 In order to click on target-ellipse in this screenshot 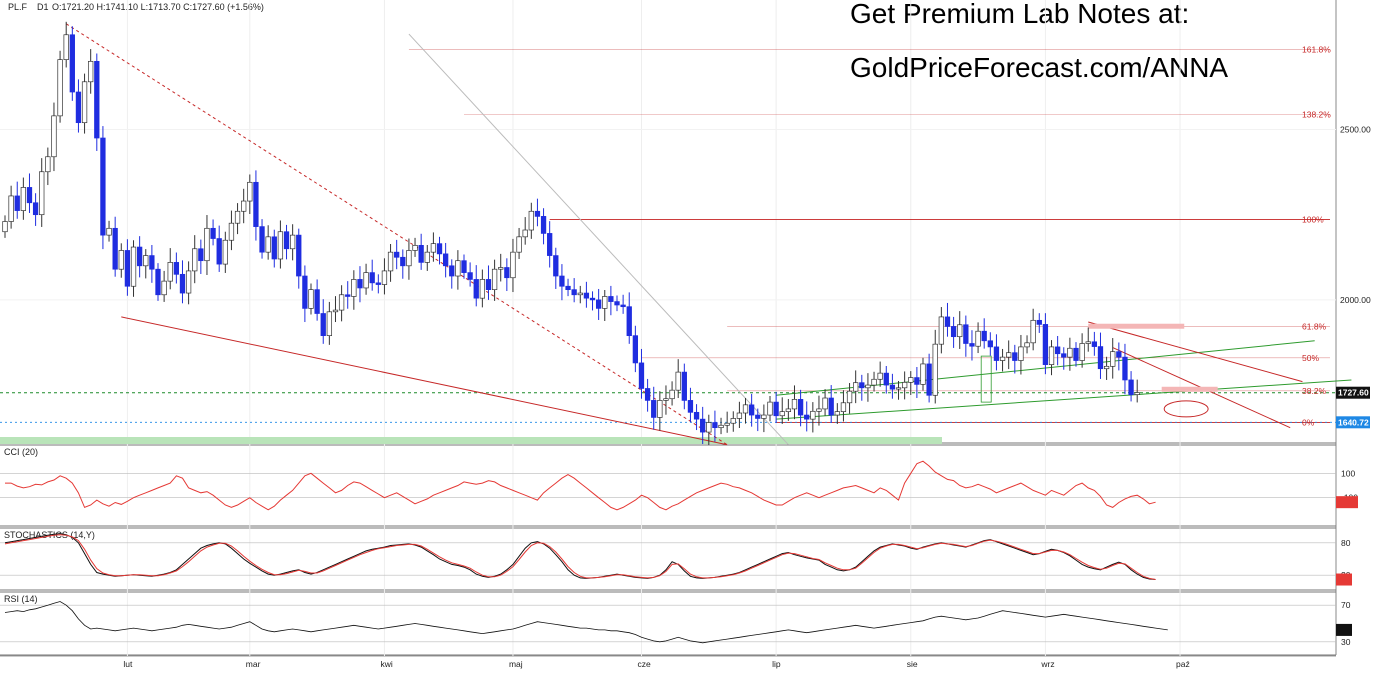, I will do `click(1186, 409)`.